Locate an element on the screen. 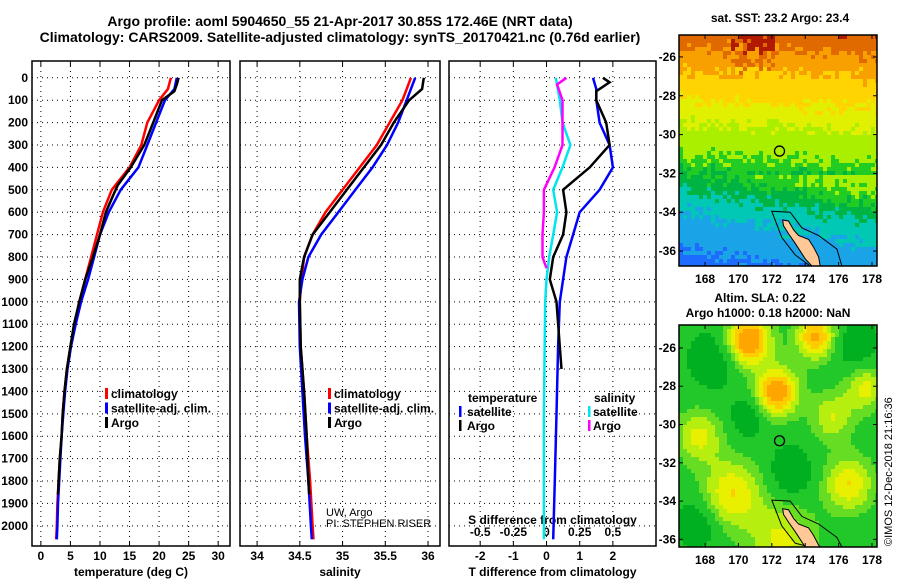  depth-tick-label: 900 is located at coordinates (18, 279).